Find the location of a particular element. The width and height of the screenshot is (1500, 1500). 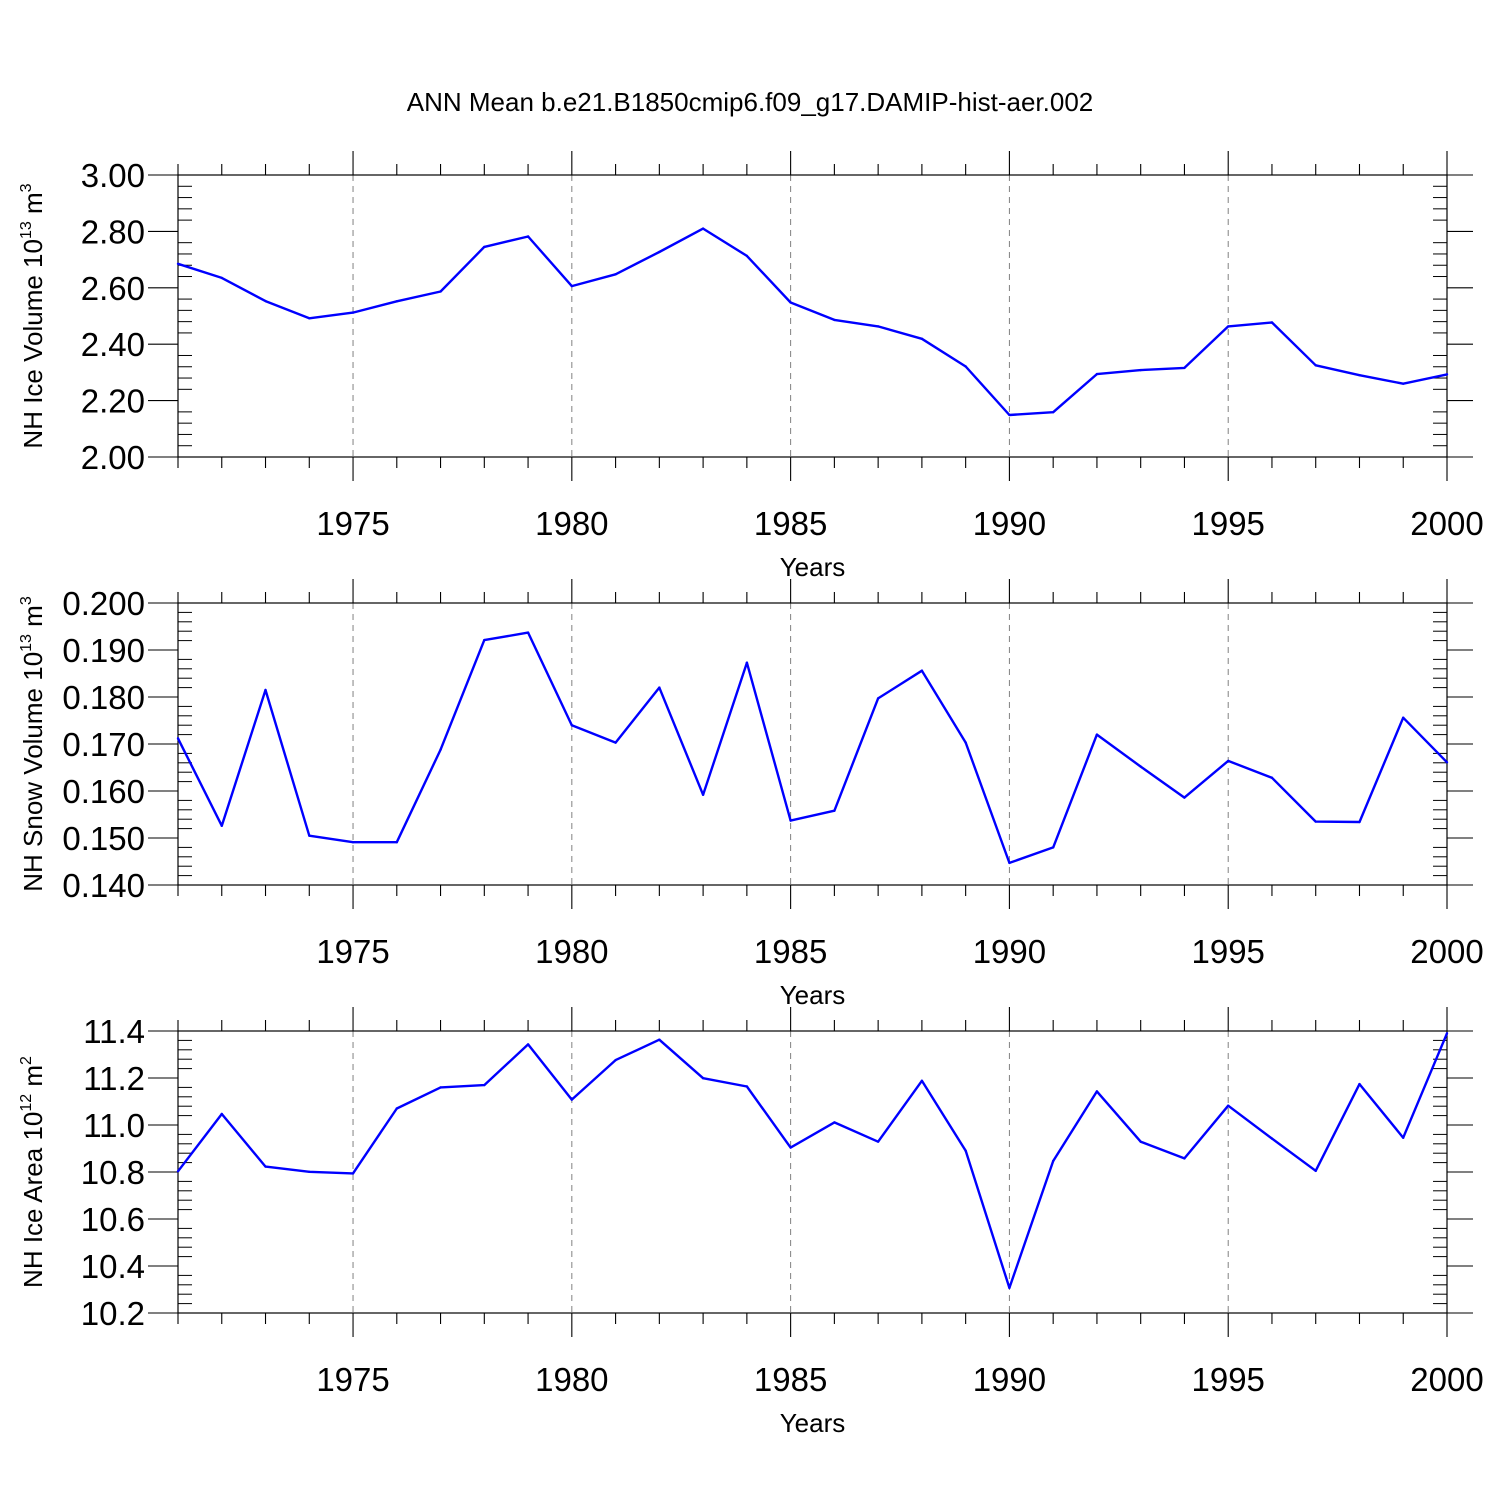

y-tick-label: 10.6 is located at coordinates (113, 1219).